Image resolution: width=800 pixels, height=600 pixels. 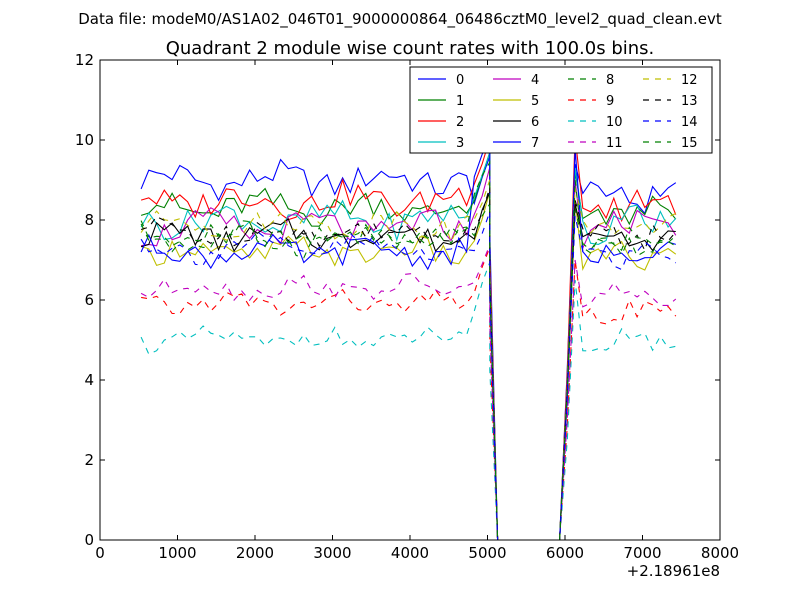 What do you see at coordinates (614, 143) in the screenshot?
I see `legend-label-11: 11` at bounding box center [614, 143].